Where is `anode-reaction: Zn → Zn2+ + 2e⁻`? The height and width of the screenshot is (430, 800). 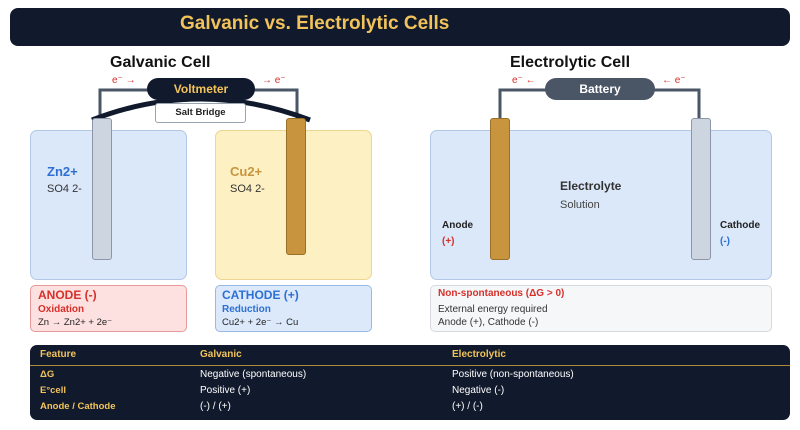
anode-reaction: Zn → Zn2+ + 2e⁻ is located at coordinates (75, 322).